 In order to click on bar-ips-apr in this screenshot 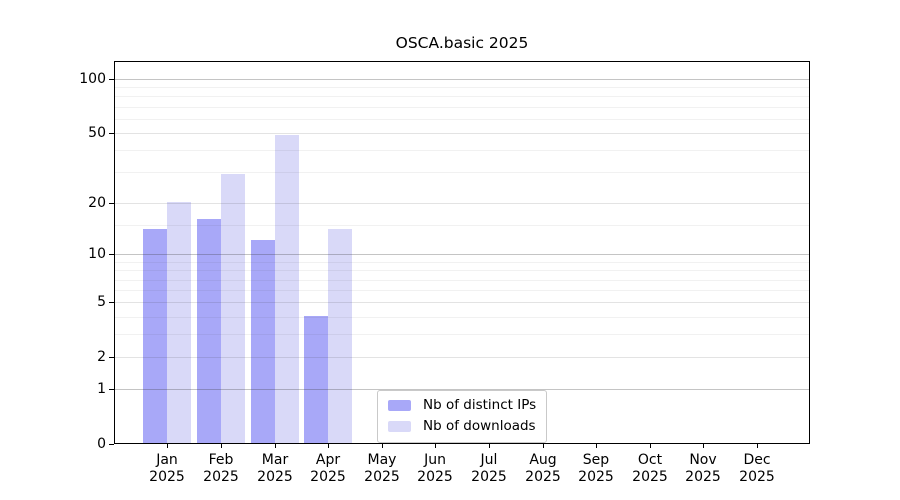, I will do `click(316, 379)`.